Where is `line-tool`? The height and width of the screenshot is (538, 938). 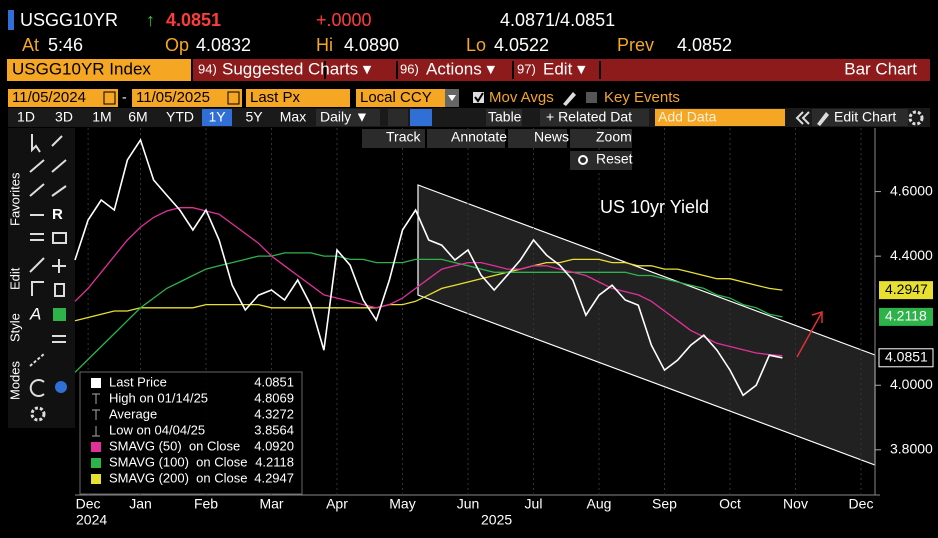
line-tool is located at coordinates (57, 141).